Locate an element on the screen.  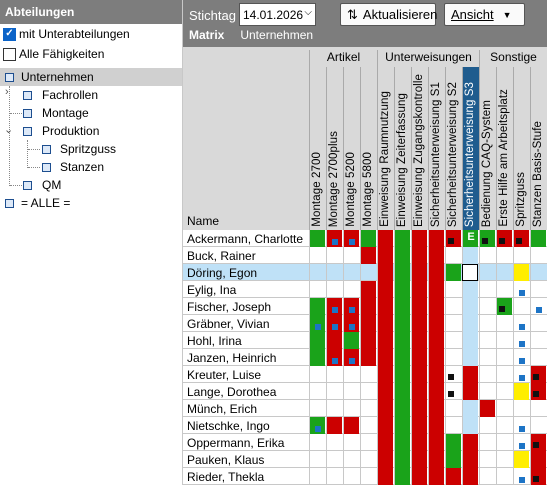
column-header: Montage 2700plus is located at coordinates (334, 148).